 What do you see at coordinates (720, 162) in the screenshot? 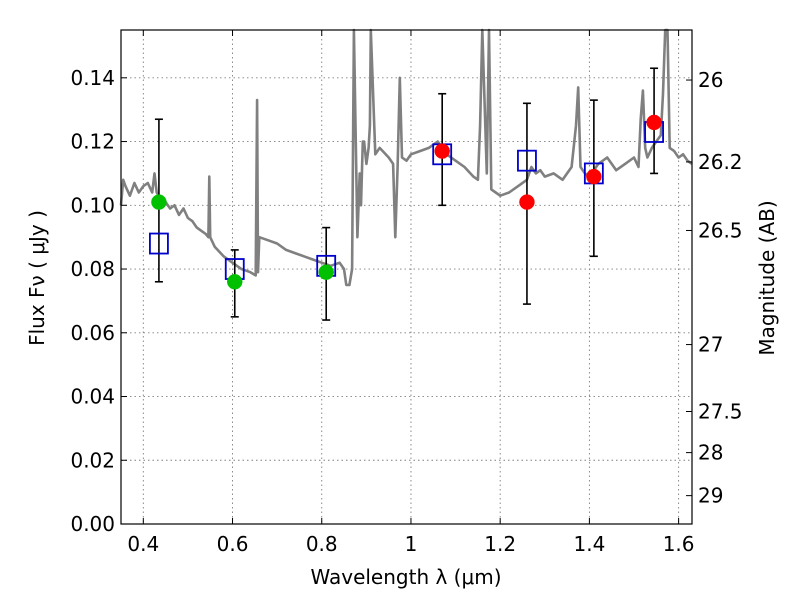
I see `right-tick-label: 26.2` at bounding box center [720, 162].